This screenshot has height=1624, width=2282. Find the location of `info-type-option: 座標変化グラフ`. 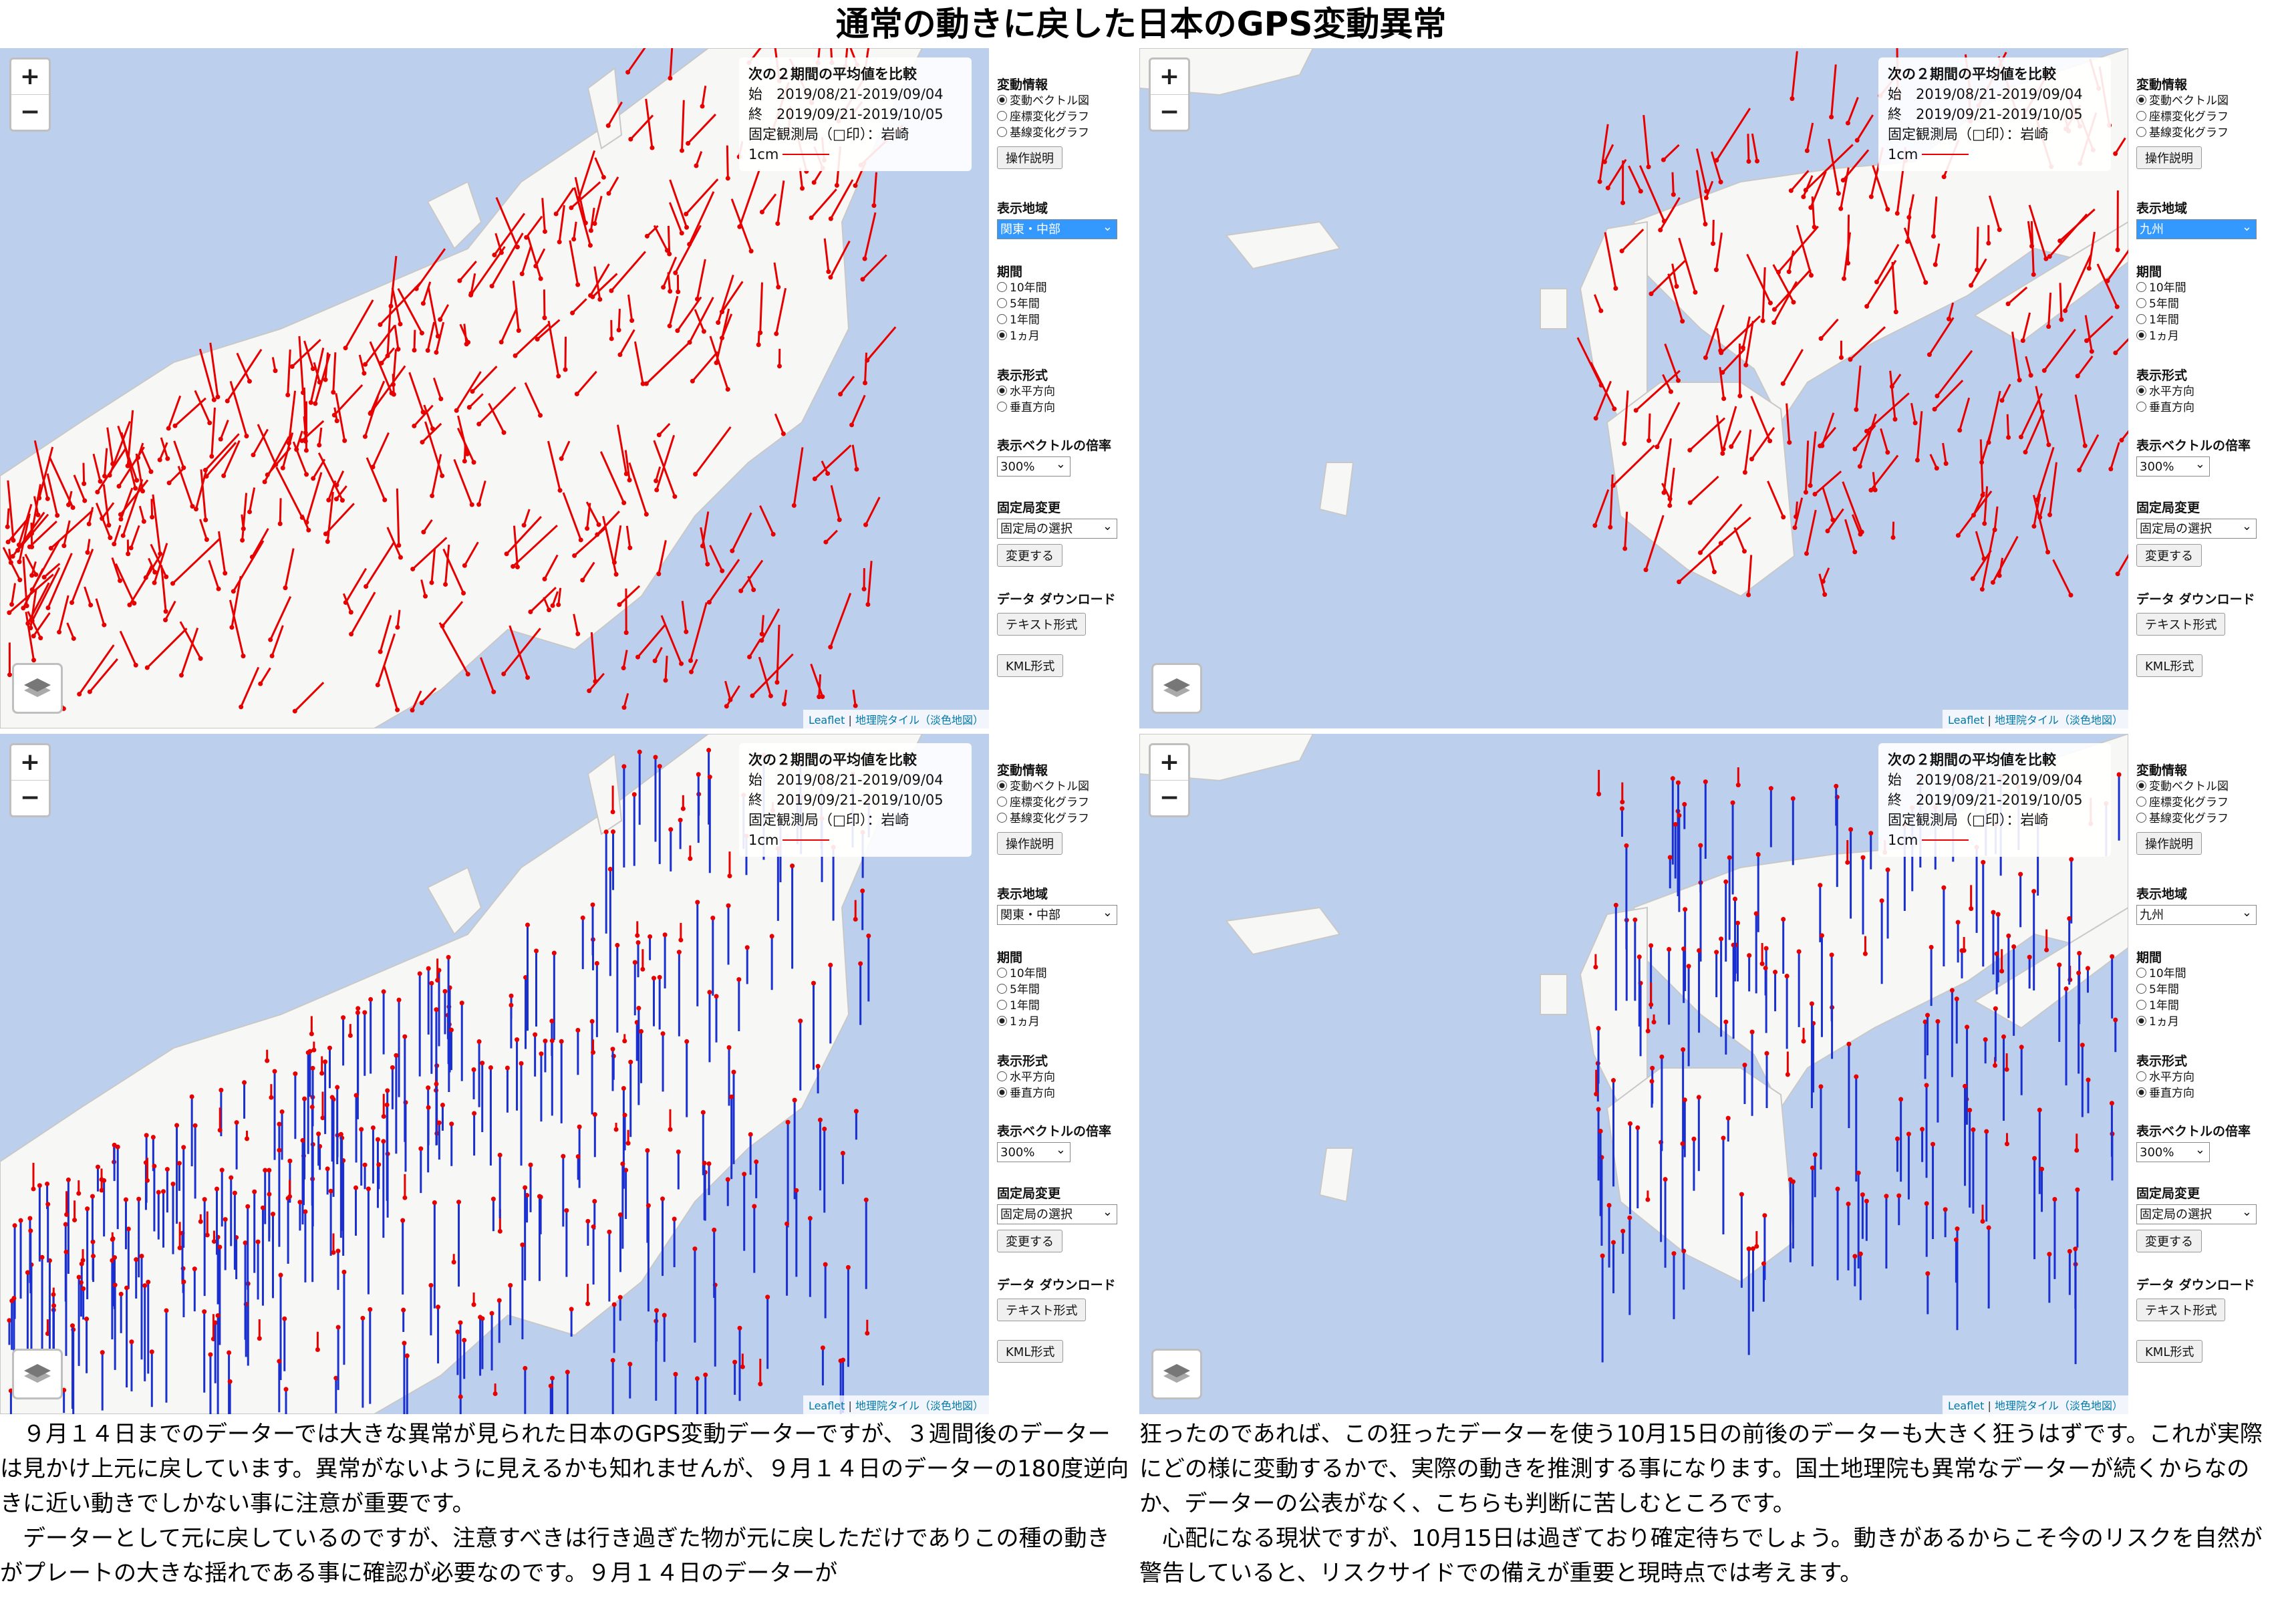

info-type-option: 座標変化グラフ is located at coordinates (2201, 803).